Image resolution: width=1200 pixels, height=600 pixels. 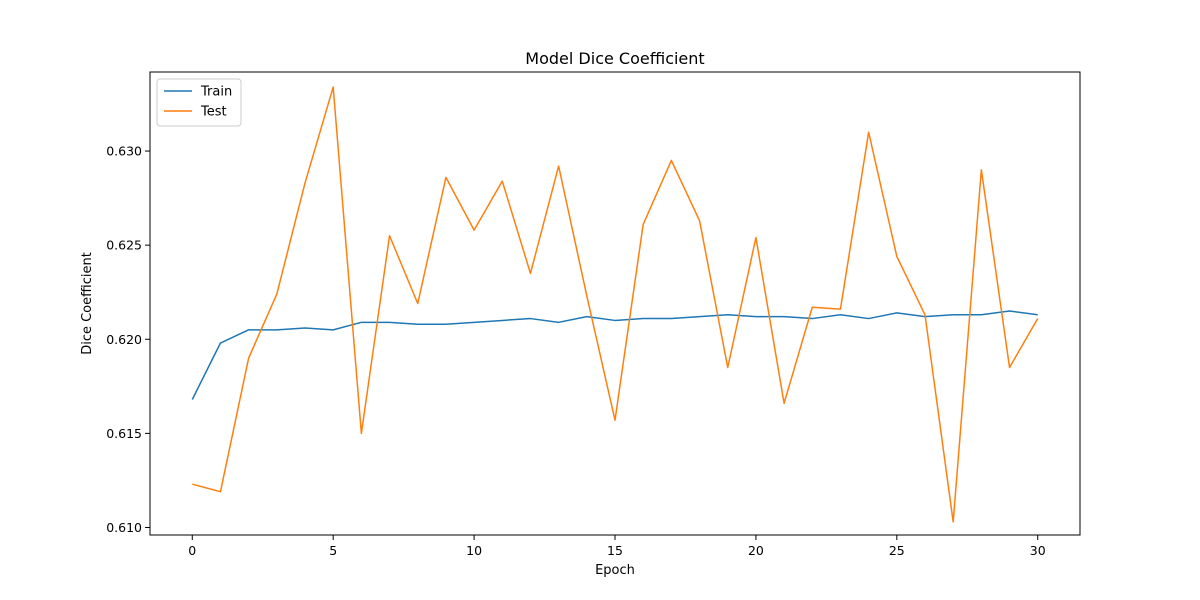 I want to click on x-tick-label: 30, so click(x=1038, y=550).